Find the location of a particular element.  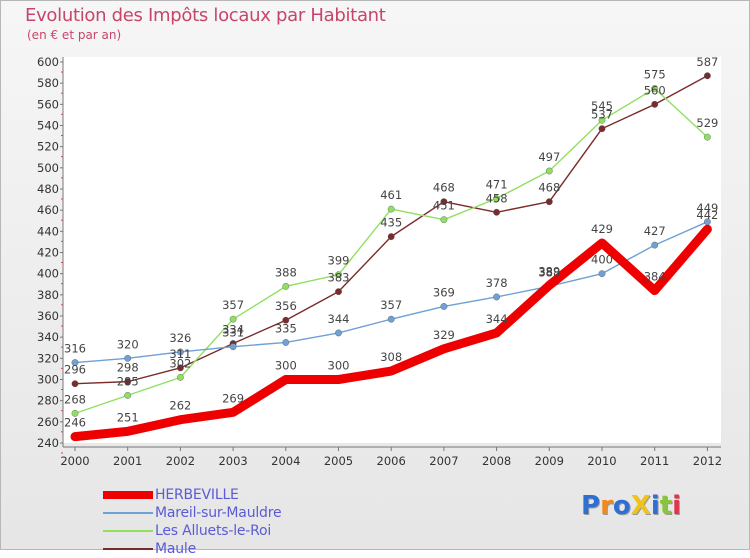

x-tick-label: 2010 is located at coordinates (601, 461).